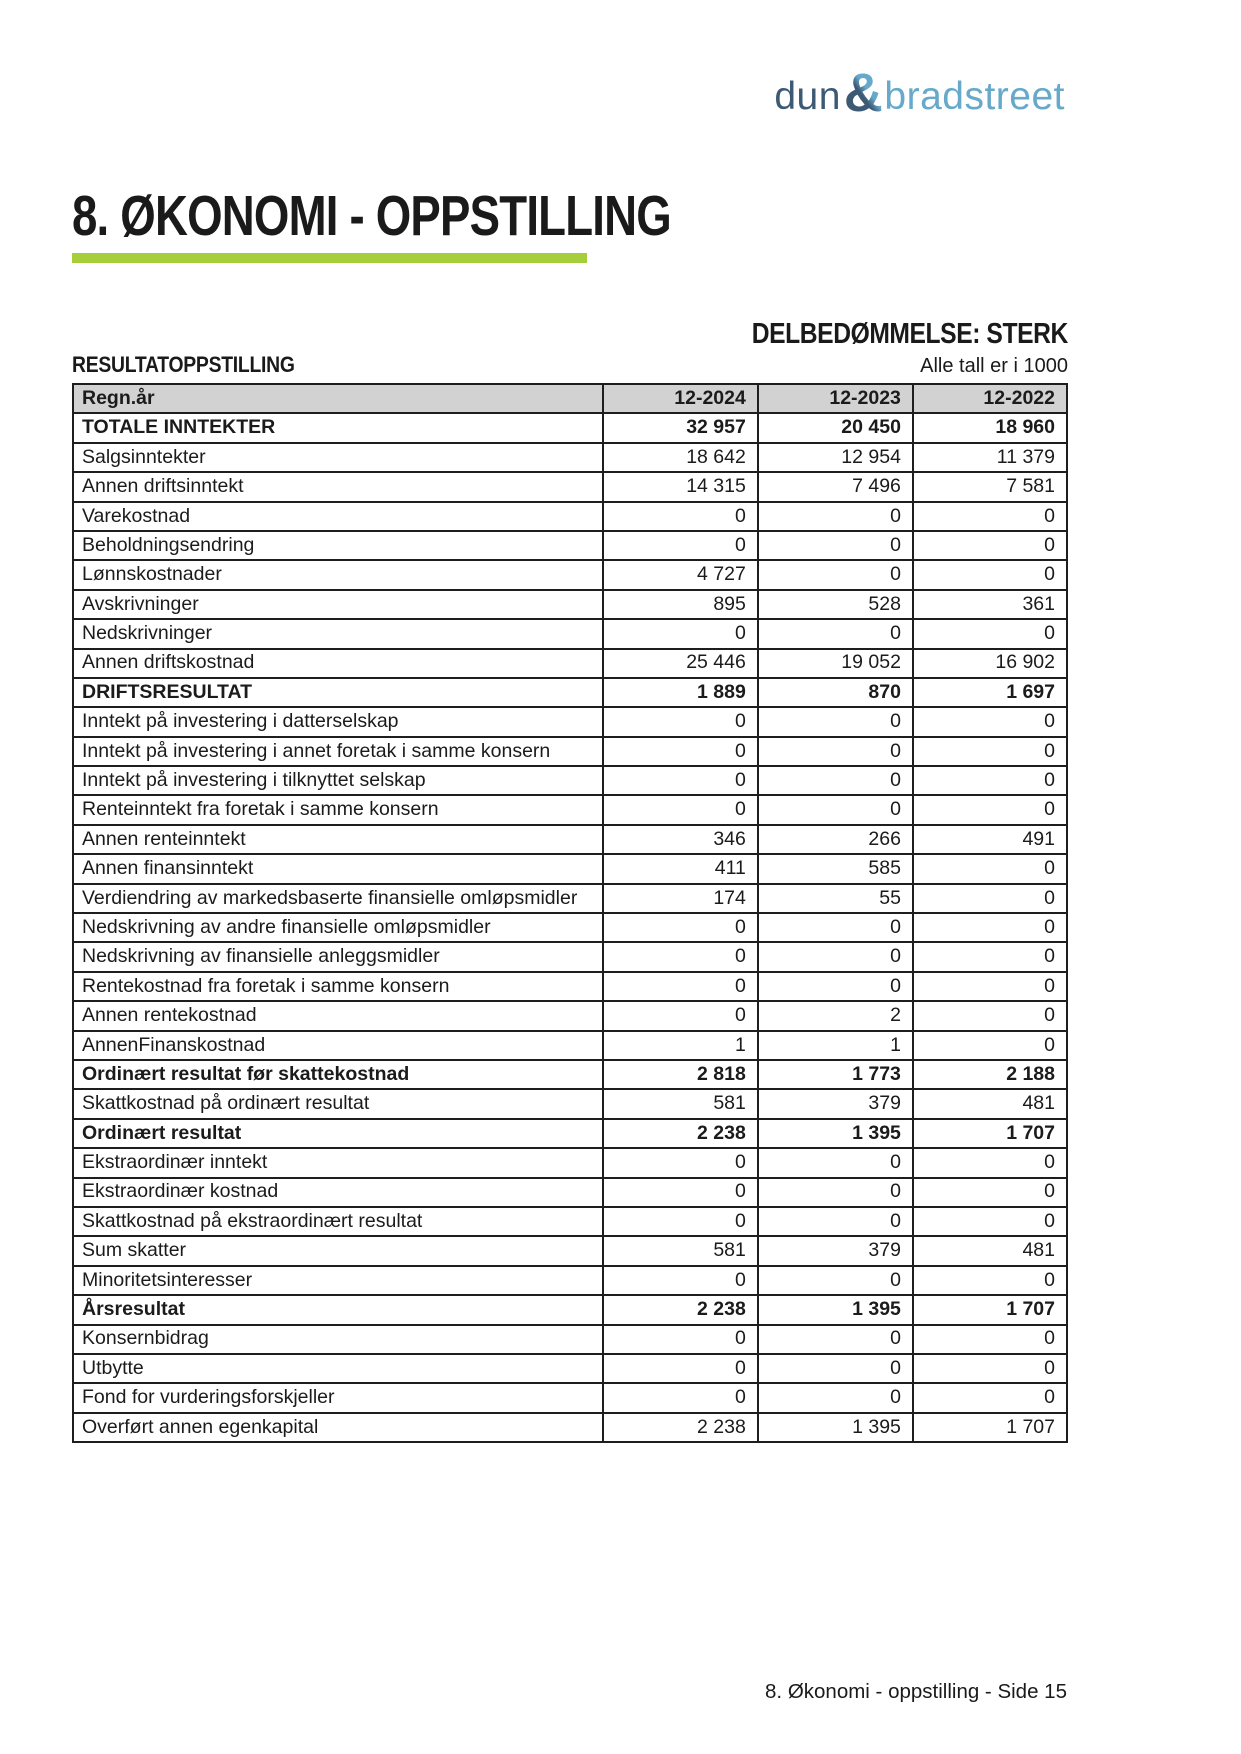 The height and width of the screenshot is (1754, 1241). What do you see at coordinates (994, 366) in the screenshot?
I see `units-note: Alle tall er i 1000` at bounding box center [994, 366].